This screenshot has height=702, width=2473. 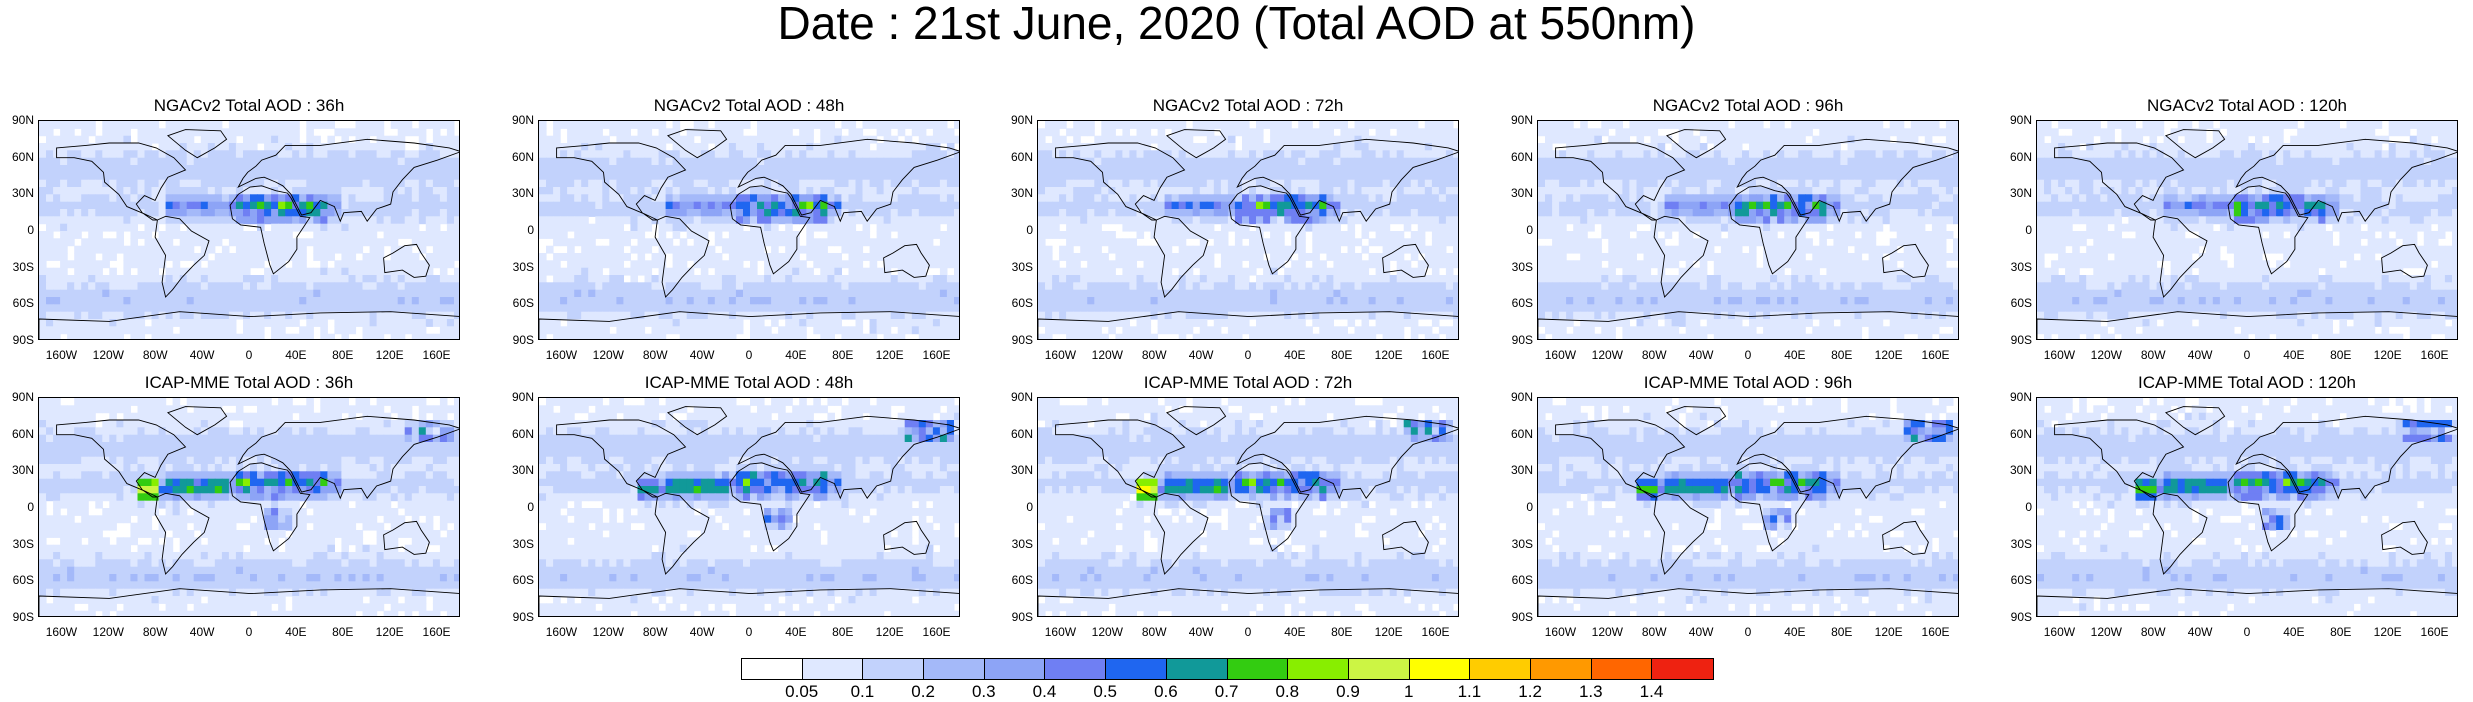 What do you see at coordinates (1227, 669) in the screenshot?
I see `colorbar` at bounding box center [1227, 669].